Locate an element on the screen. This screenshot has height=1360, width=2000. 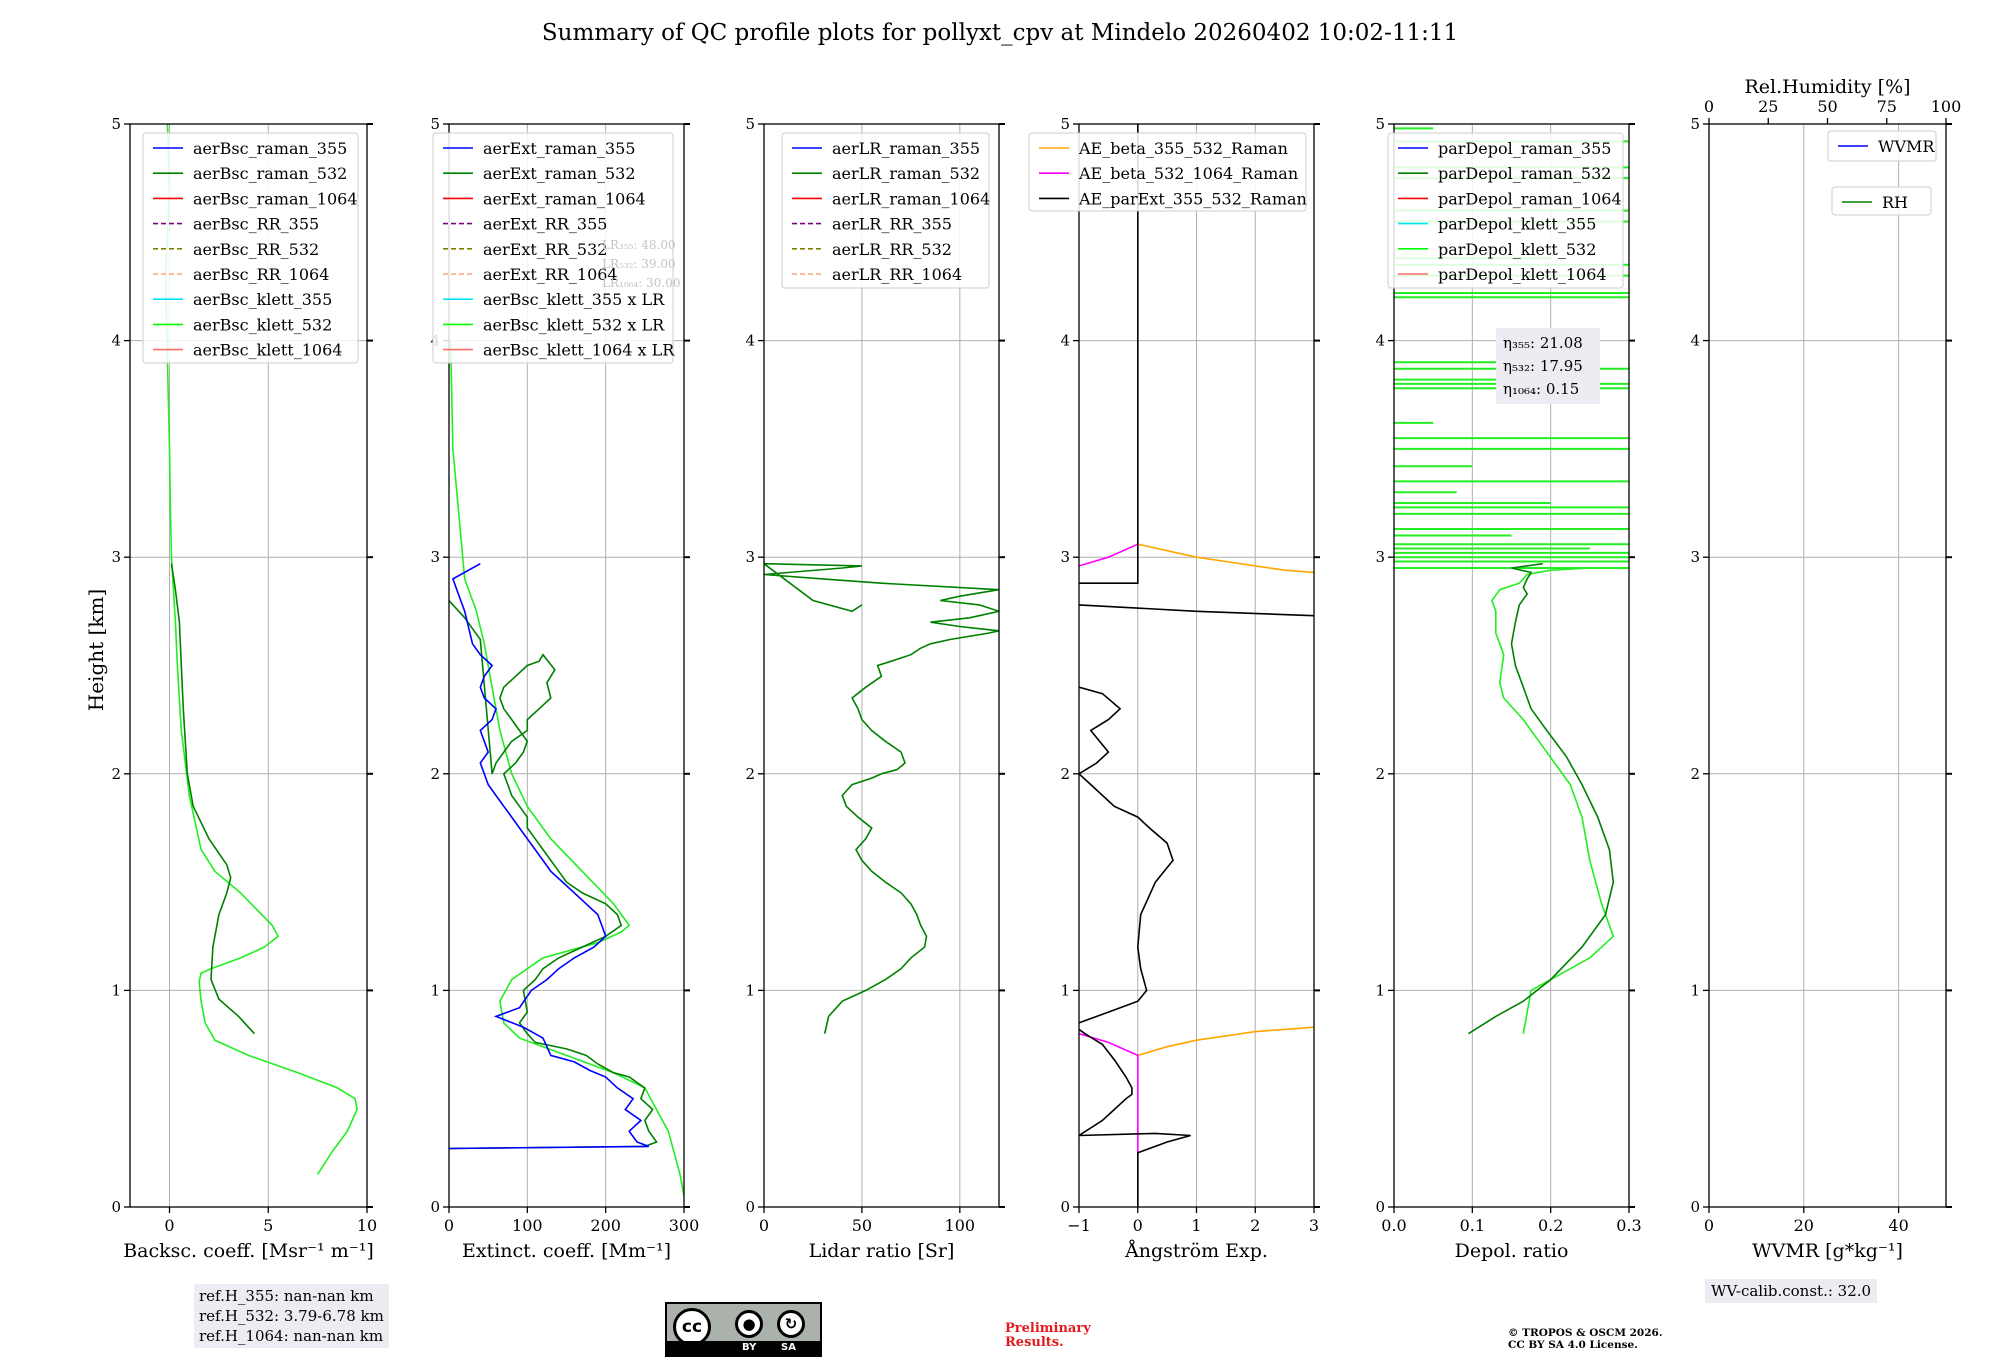
legend-label: aerBsc_klett_1064 is located at coordinates (267, 350).